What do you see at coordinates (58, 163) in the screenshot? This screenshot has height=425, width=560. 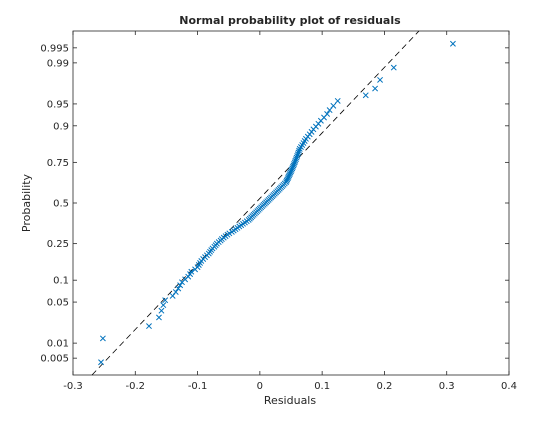 I see `y-tick-label: 0.75` at bounding box center [58, 163].